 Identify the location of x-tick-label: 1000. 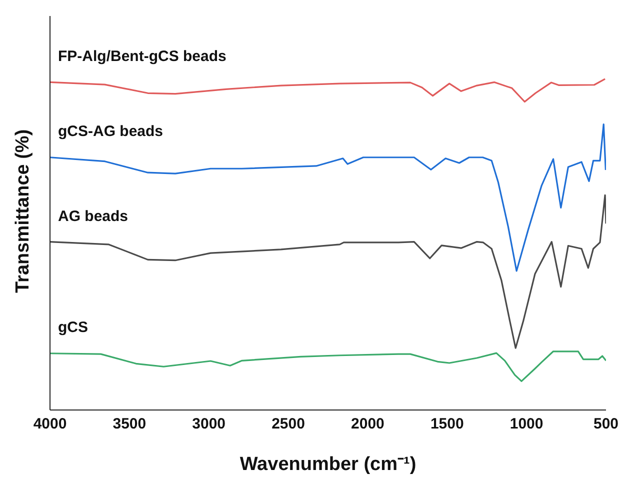
(527, 424).